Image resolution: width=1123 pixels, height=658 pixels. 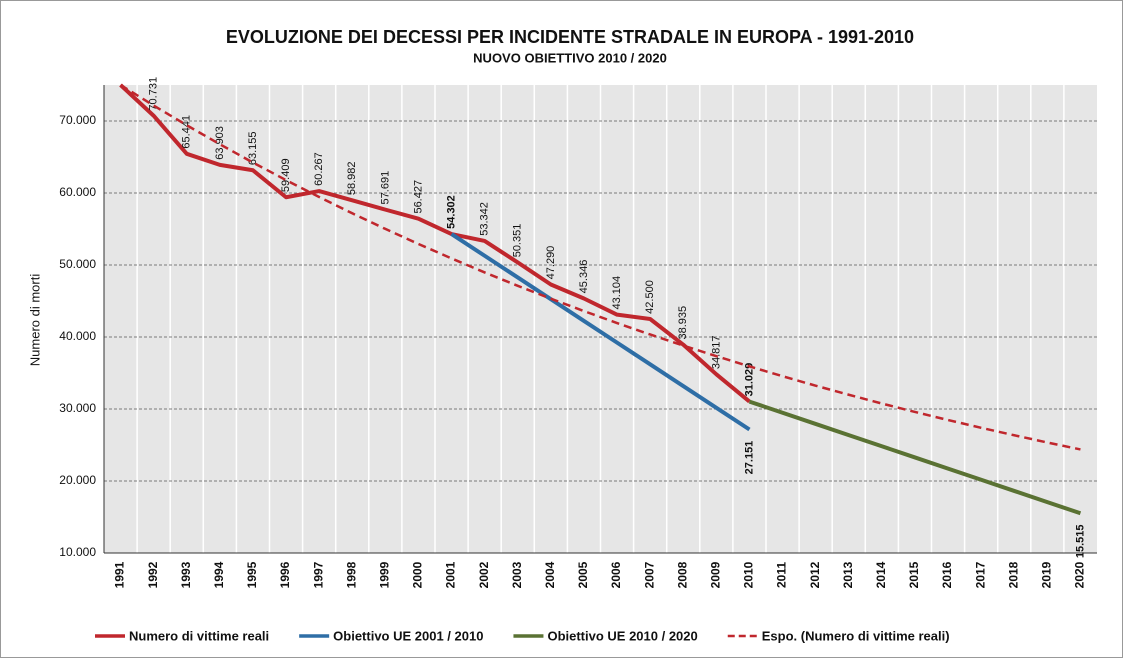 What do you see at coordinates (716, 574) in the screenshot?
I see `x-tick-label: 2009` at bounding box center [716, 574].